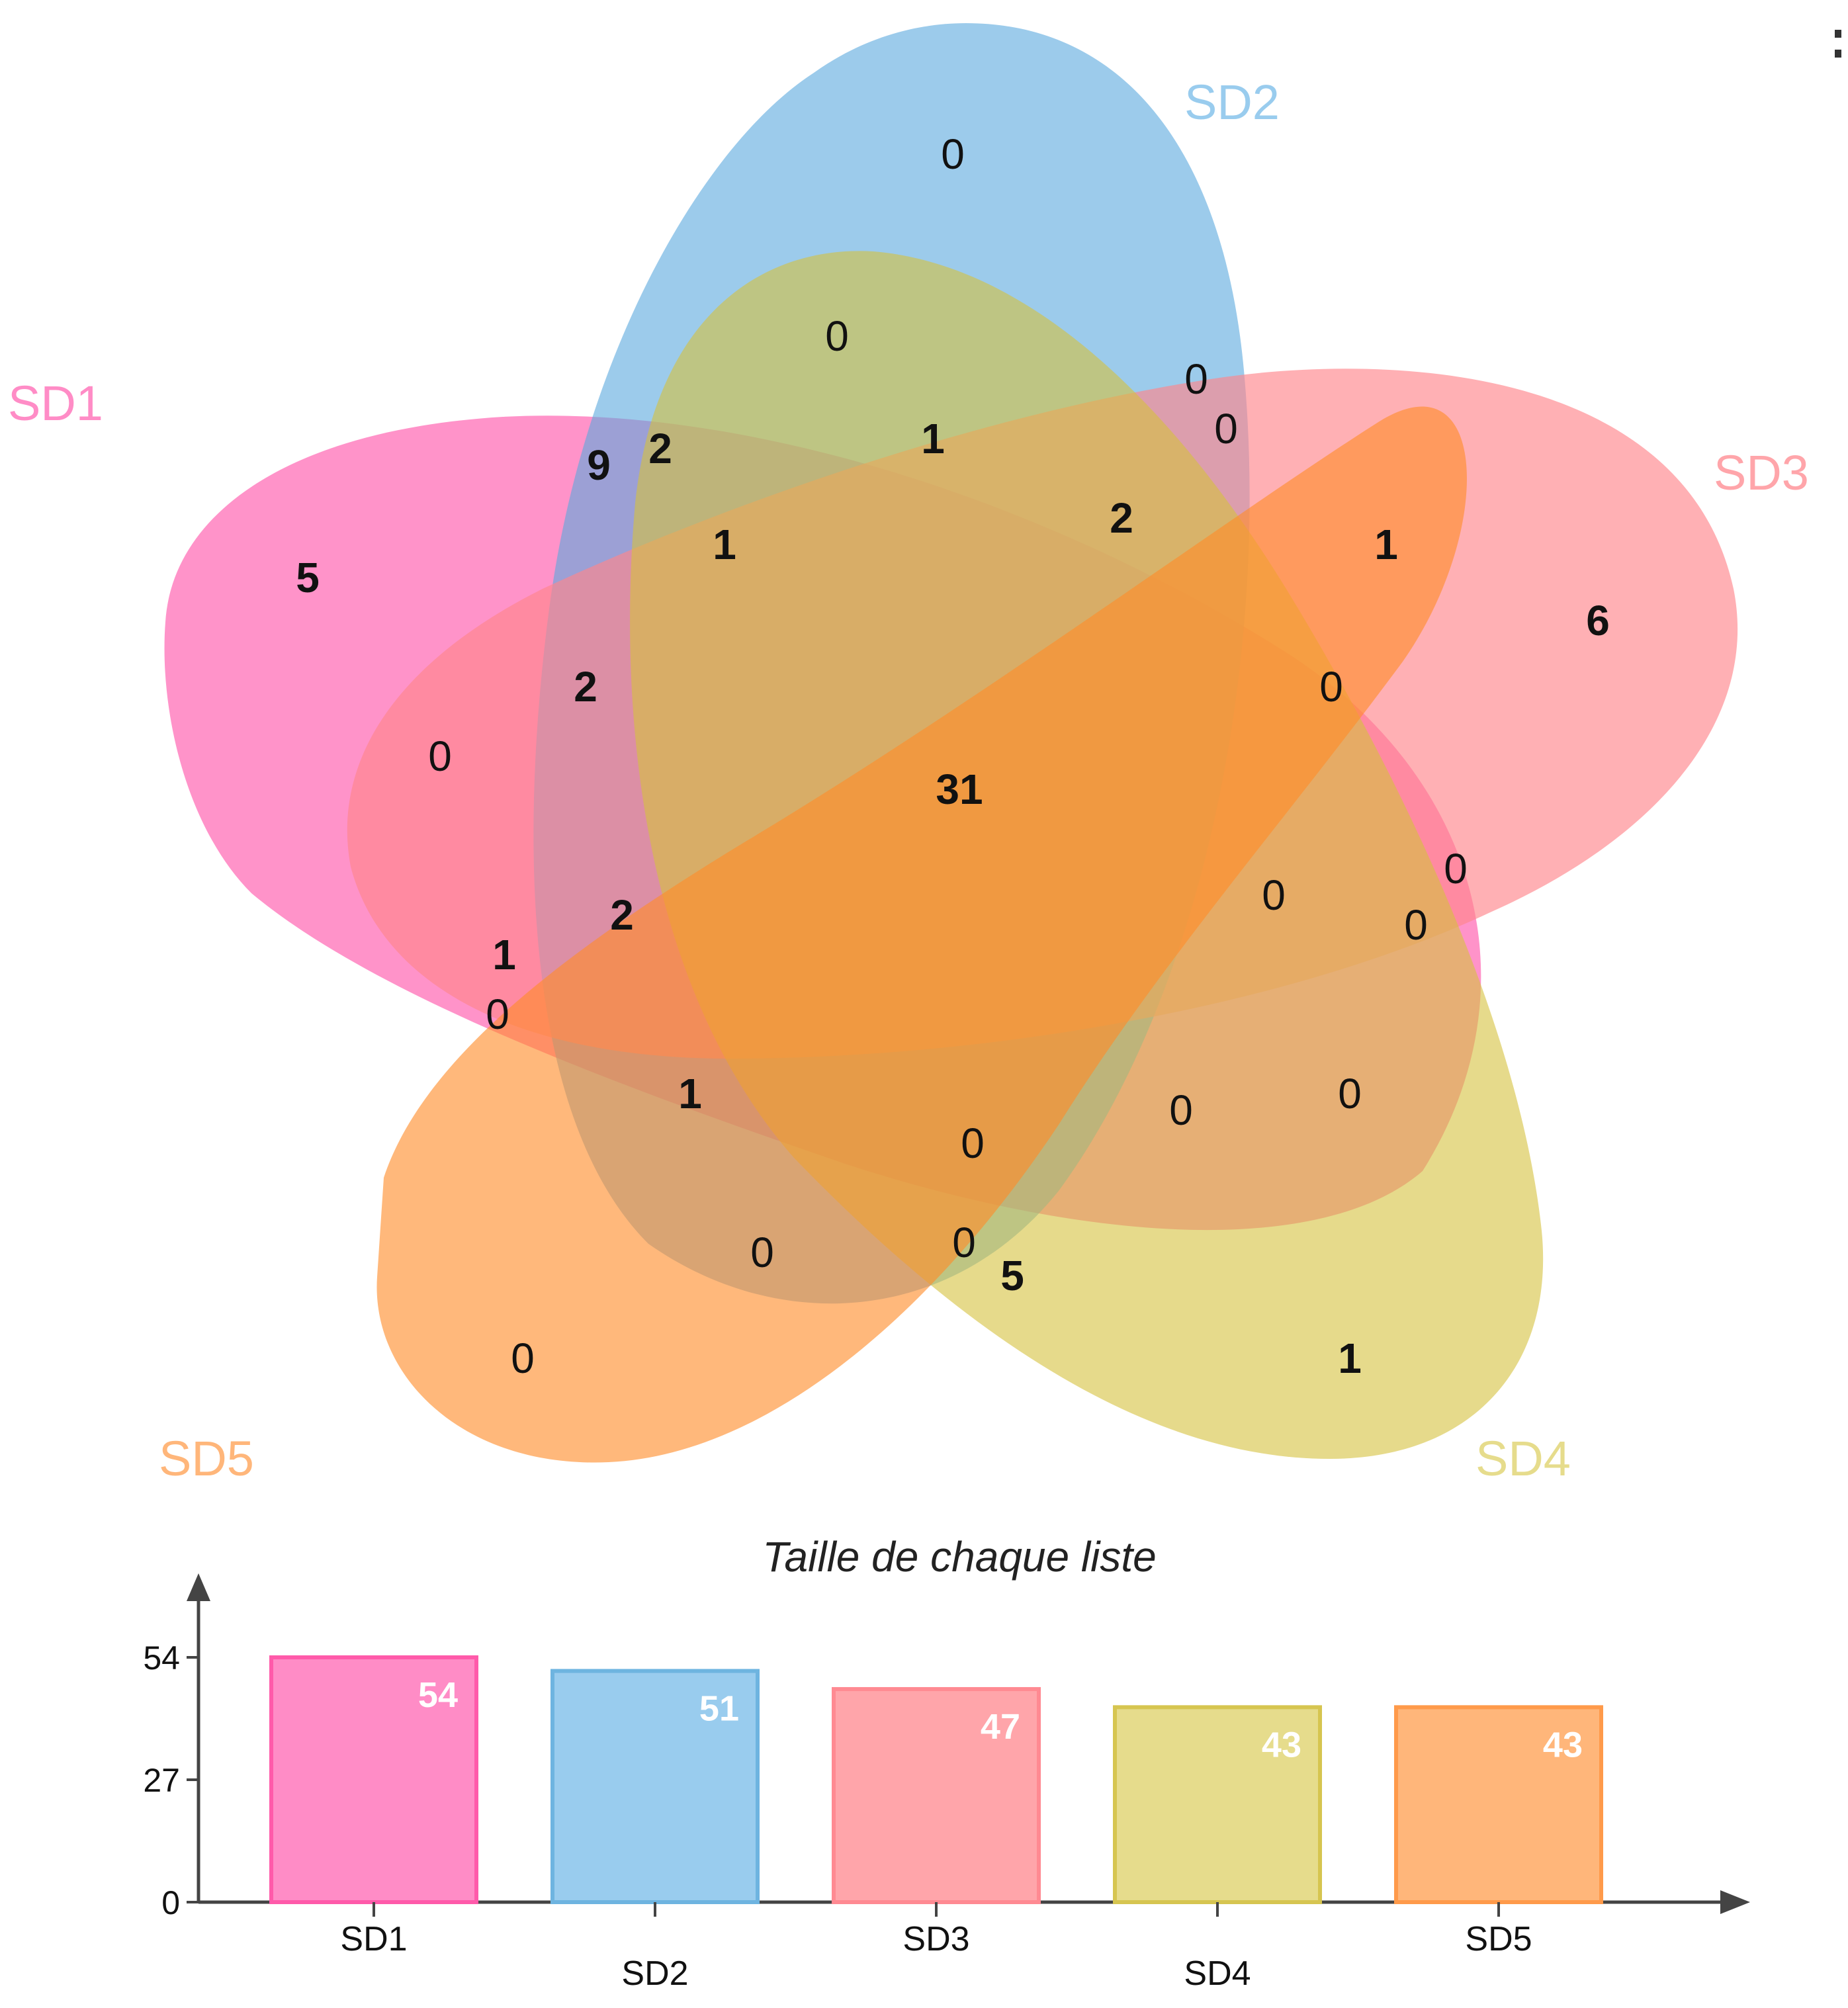 The image size is (1848, 2008). Describe the element at coordinates (1331, 687) in the screenshot. I see `region-count-sd2-sd3-sd5: 0` at that location.